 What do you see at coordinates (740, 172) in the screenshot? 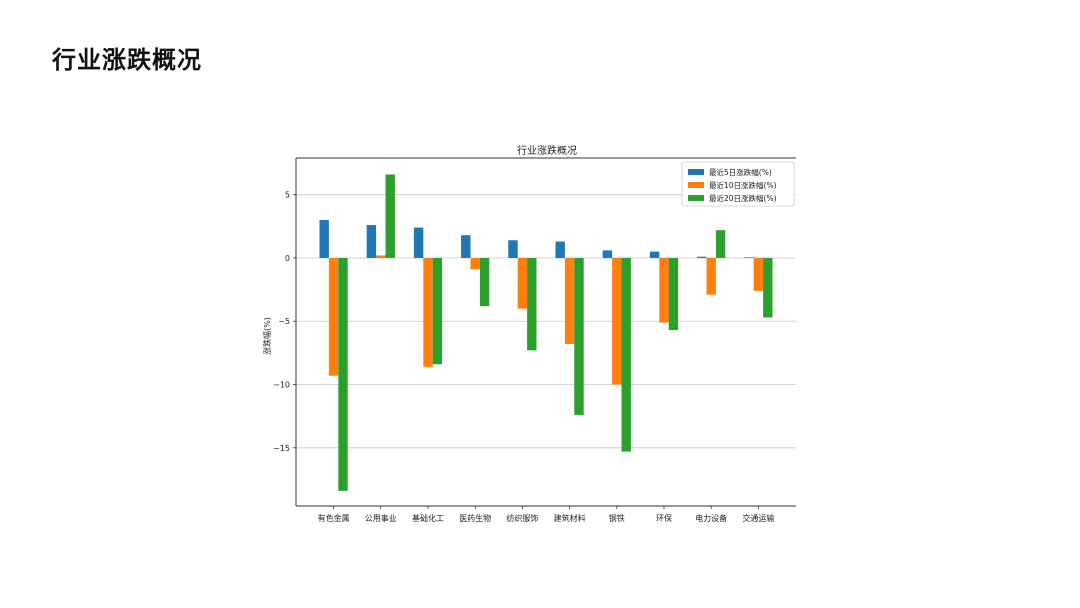
I see `legend-label: 最近5日涨跌幅(%)` at bounding box center [740, 172].